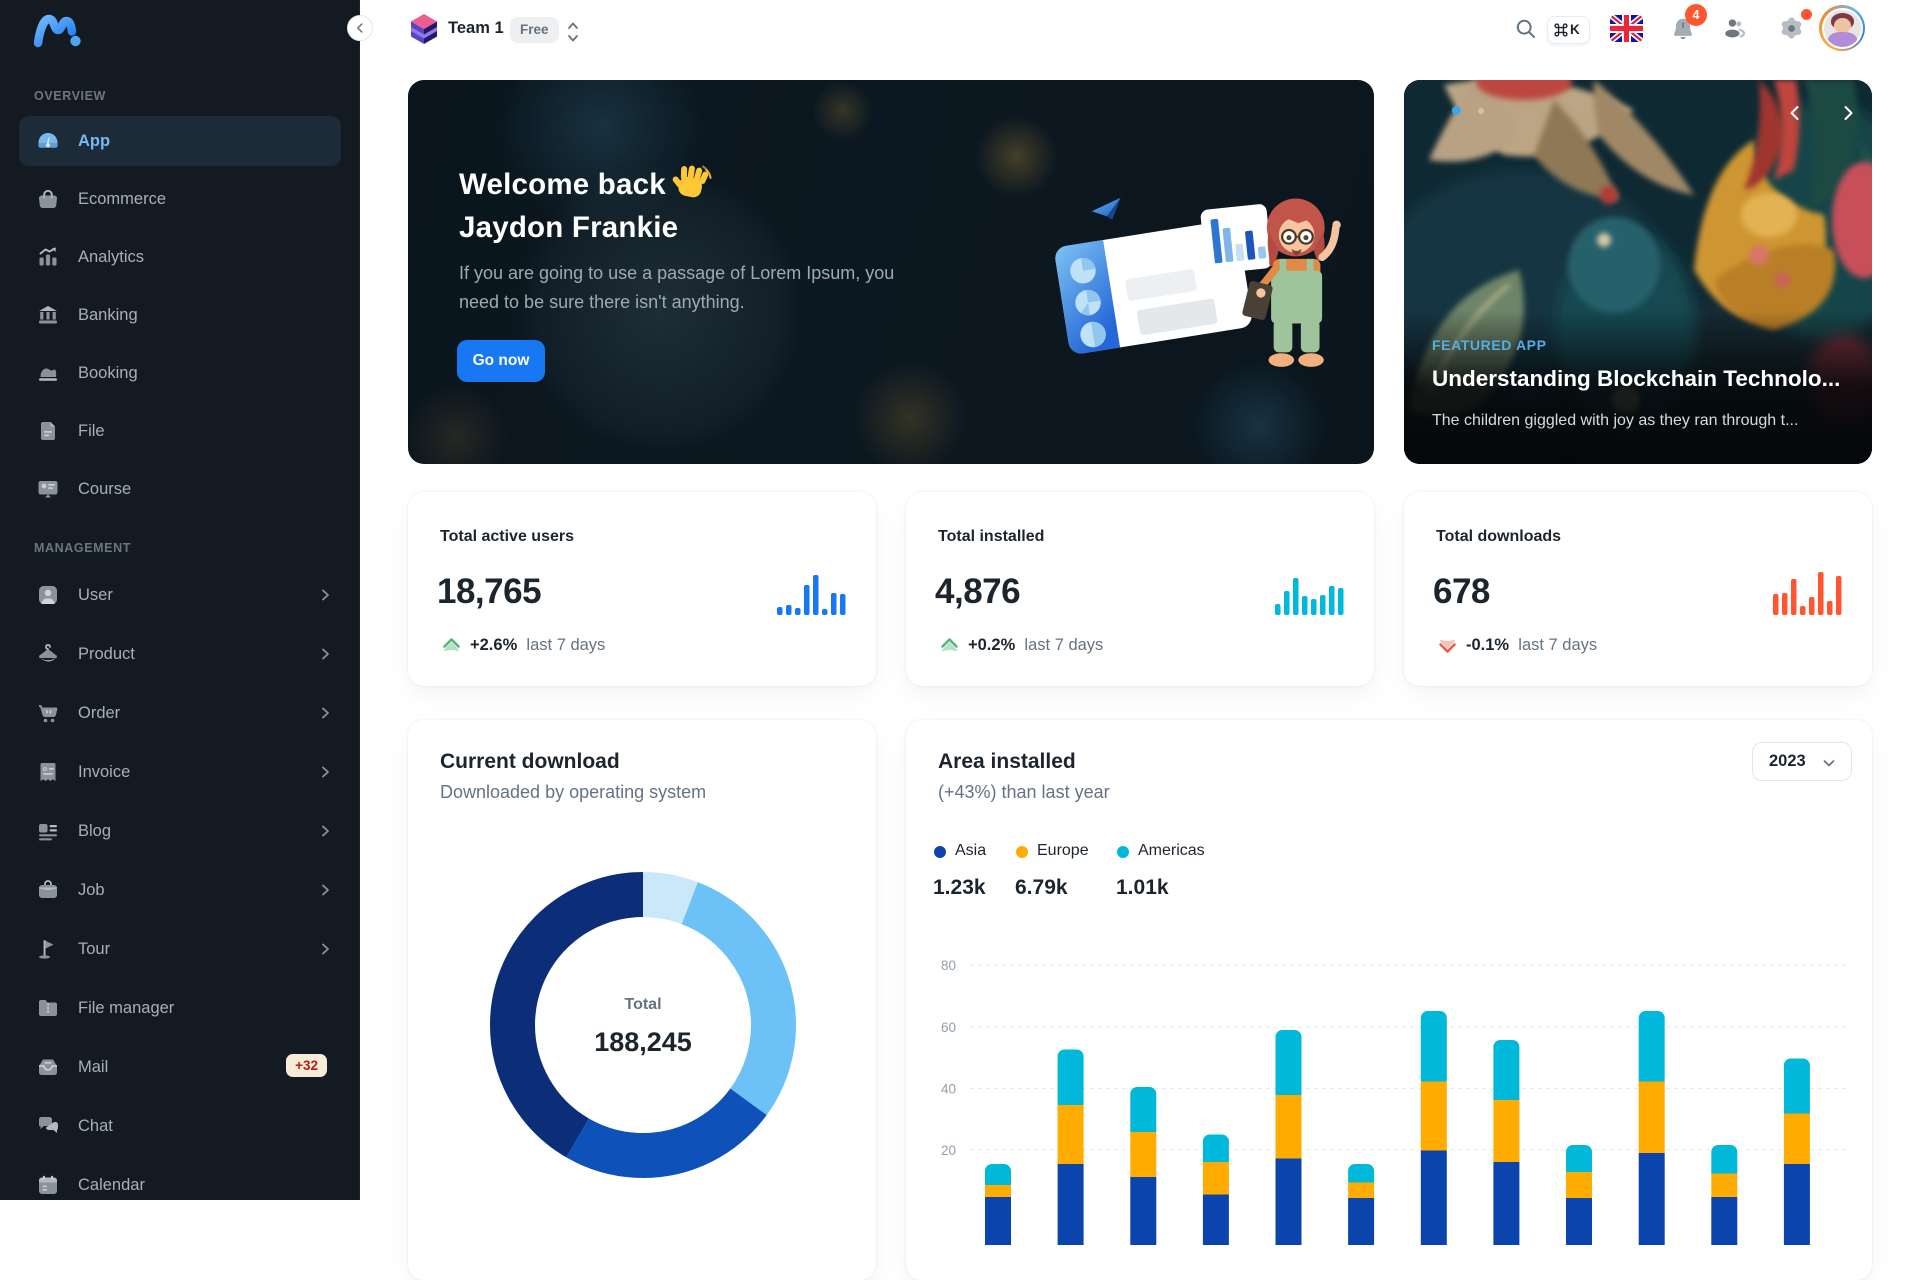 Image resolution: width=1920 pixels, height=1280 pixels. Describe the element at coordinates (948, 1027) in the screenshot. I see `svg-text: 60` at that location.